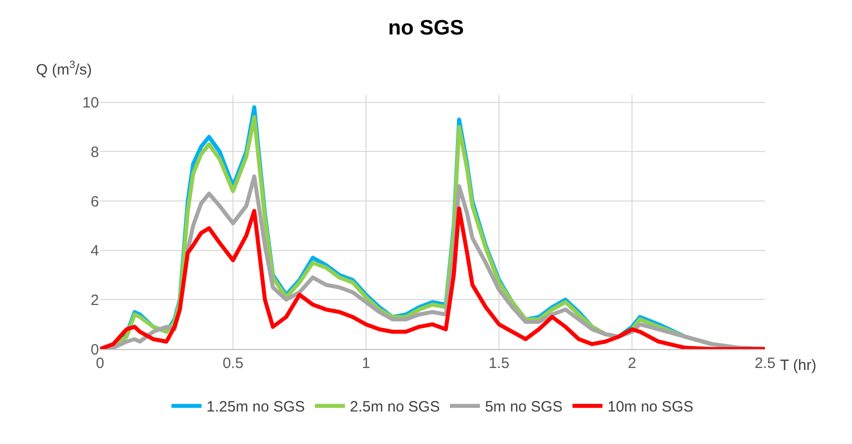 Image resolution: width=852 pixels, height=444 pixels. What do you see at coordinates (395, 407) in the screenshot?
I see `legend-label: 2.5m no SGS` at bounding box center [395, 407].